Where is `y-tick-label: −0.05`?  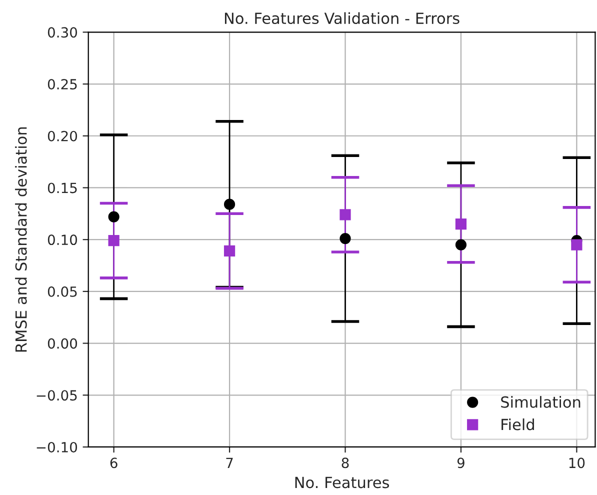 y-tick-label: −0.05 is located at coordinates (56, 395).